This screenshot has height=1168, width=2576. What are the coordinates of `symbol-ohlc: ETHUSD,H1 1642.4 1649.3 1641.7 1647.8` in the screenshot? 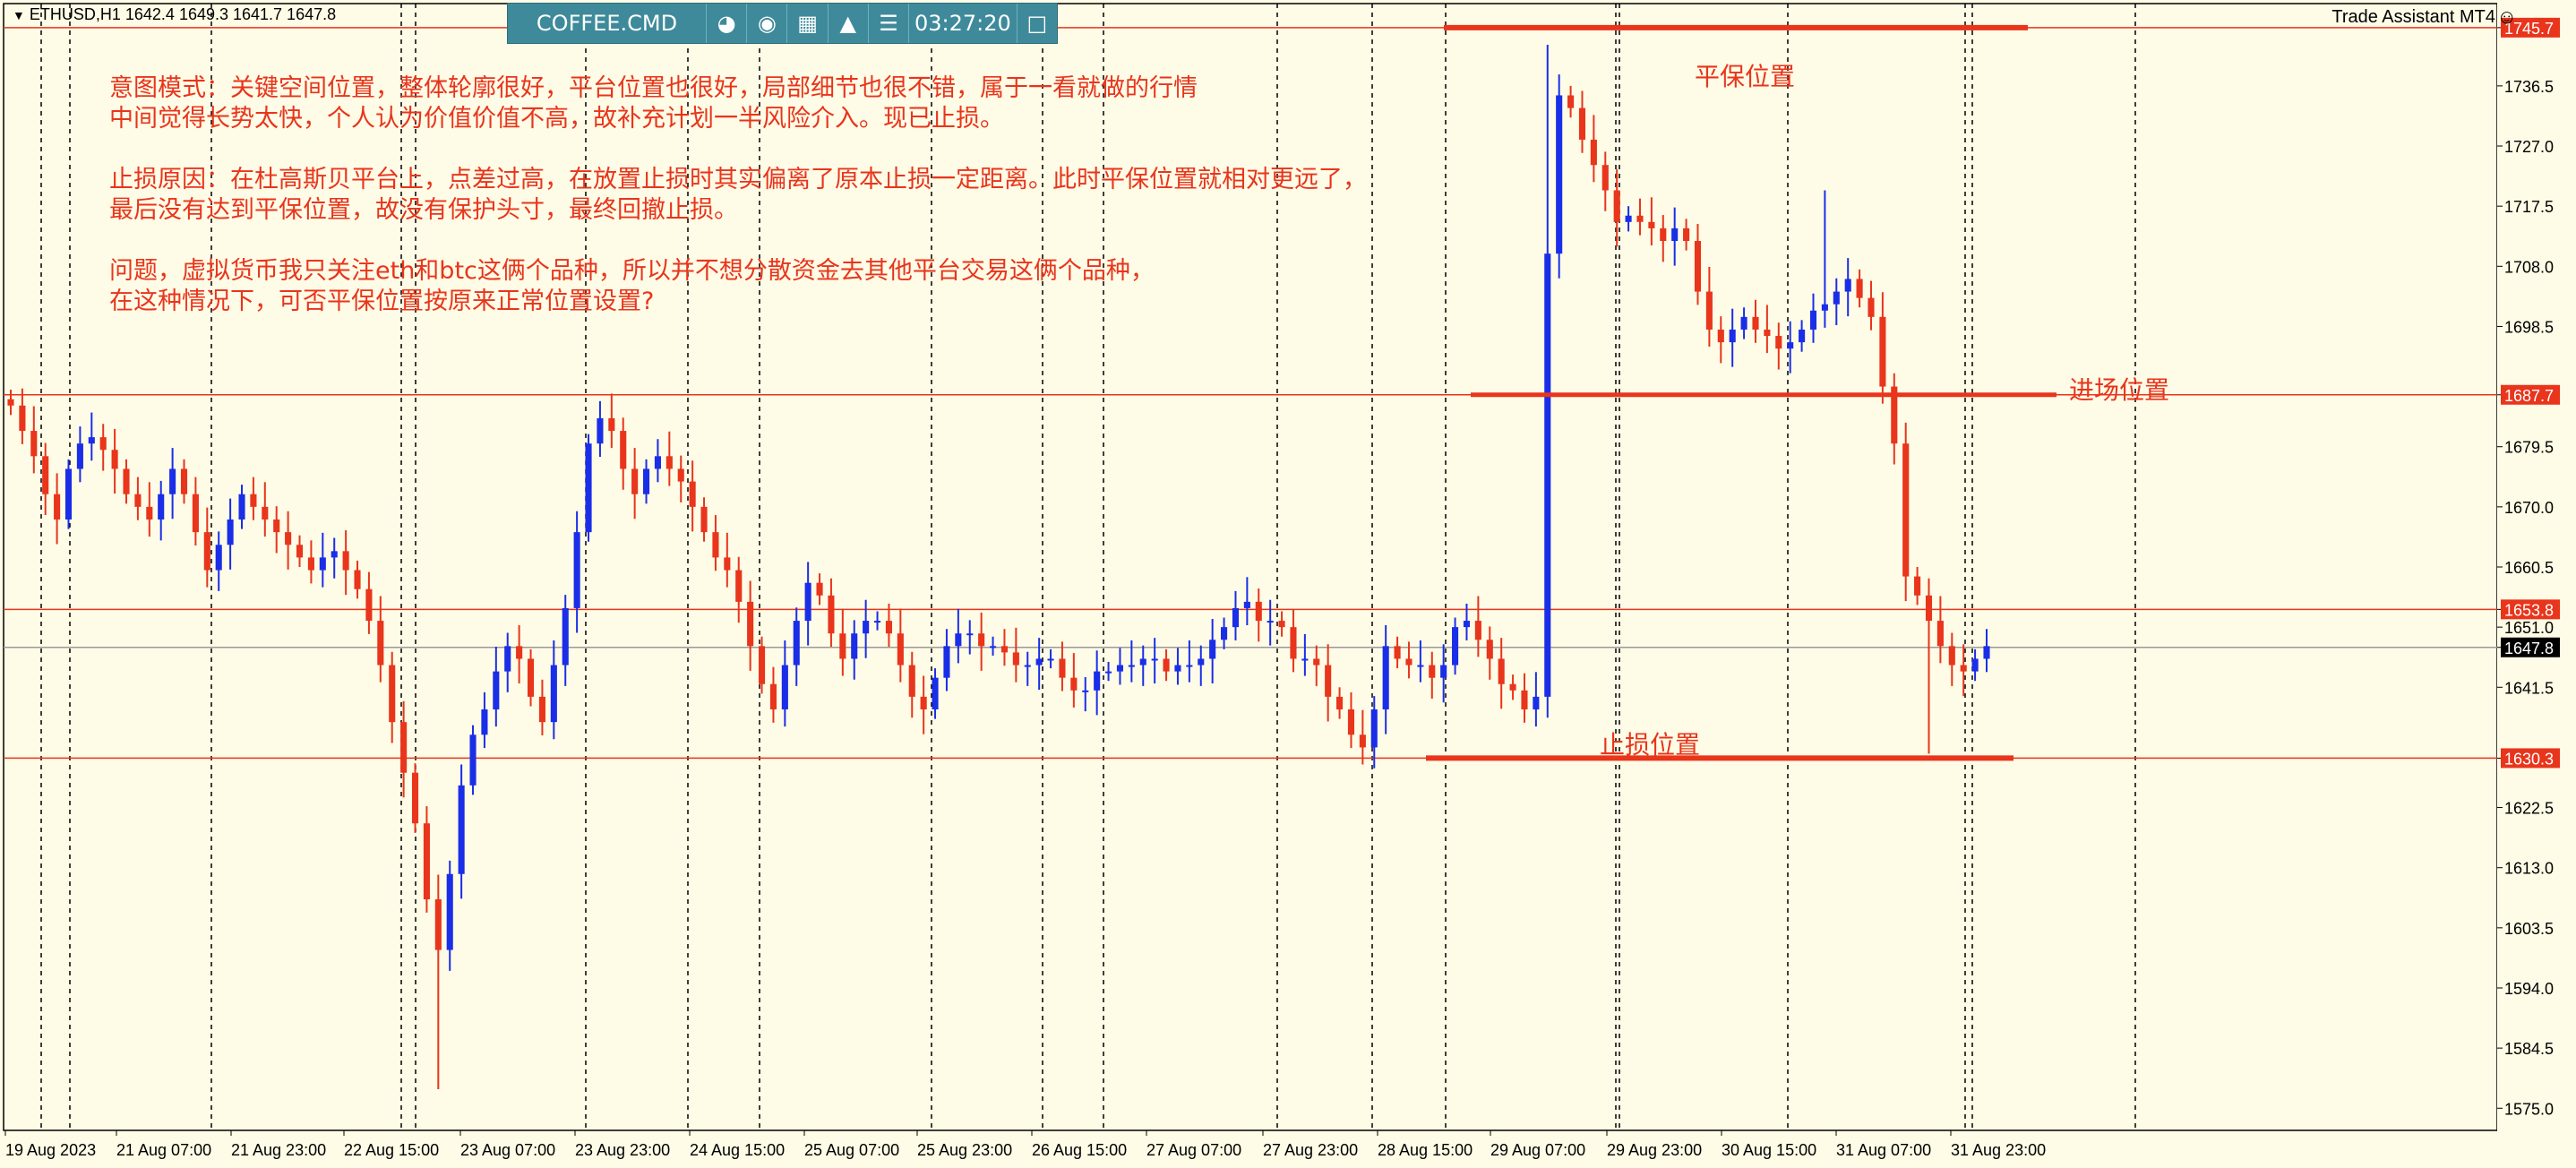 It's located at (183, 14).